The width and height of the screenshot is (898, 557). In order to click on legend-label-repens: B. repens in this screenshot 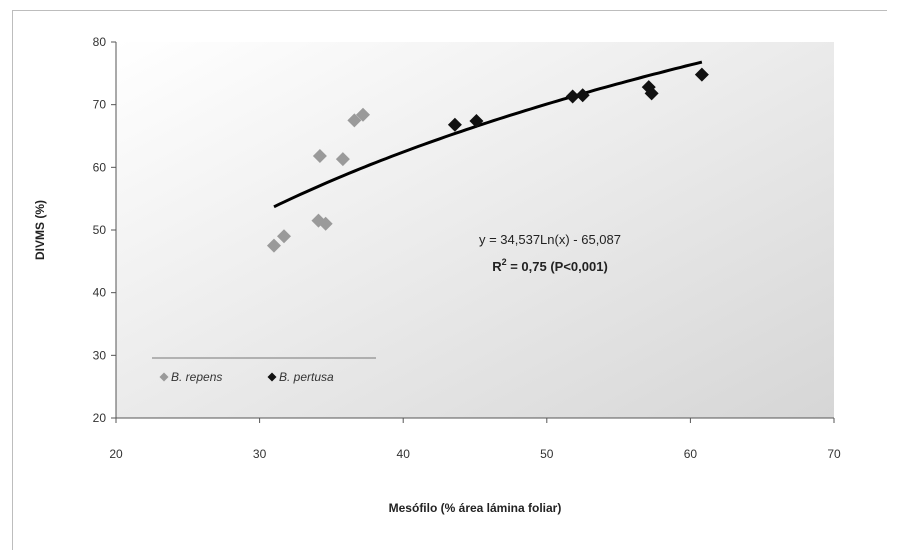, I will do `click(196, 377)`.